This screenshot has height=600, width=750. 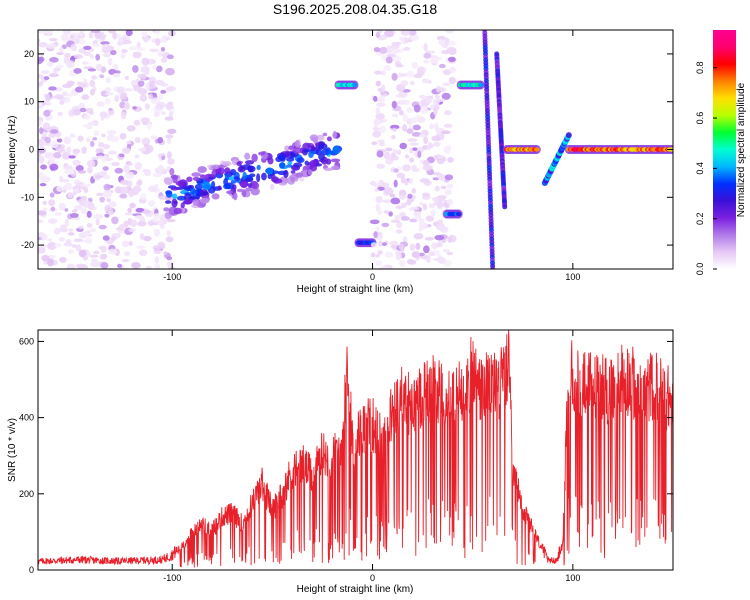 What do you see at coordinates (355, 289) in the screenshot?
I see `spectrogram-xlabel: Height of straight line (km)` at bounding box center [355, 289].